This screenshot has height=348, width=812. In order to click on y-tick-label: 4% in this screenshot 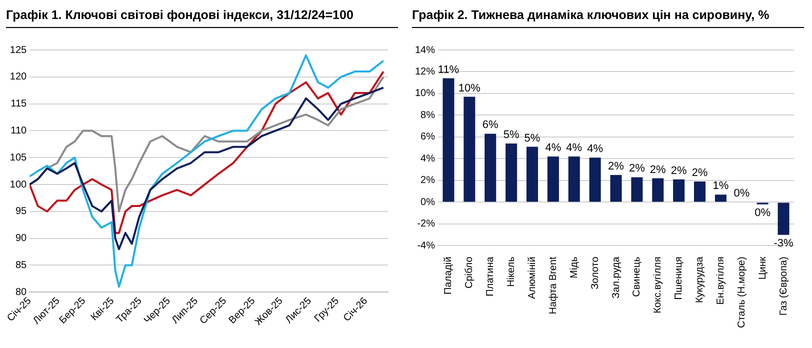, I will do `click(428, 158)`.